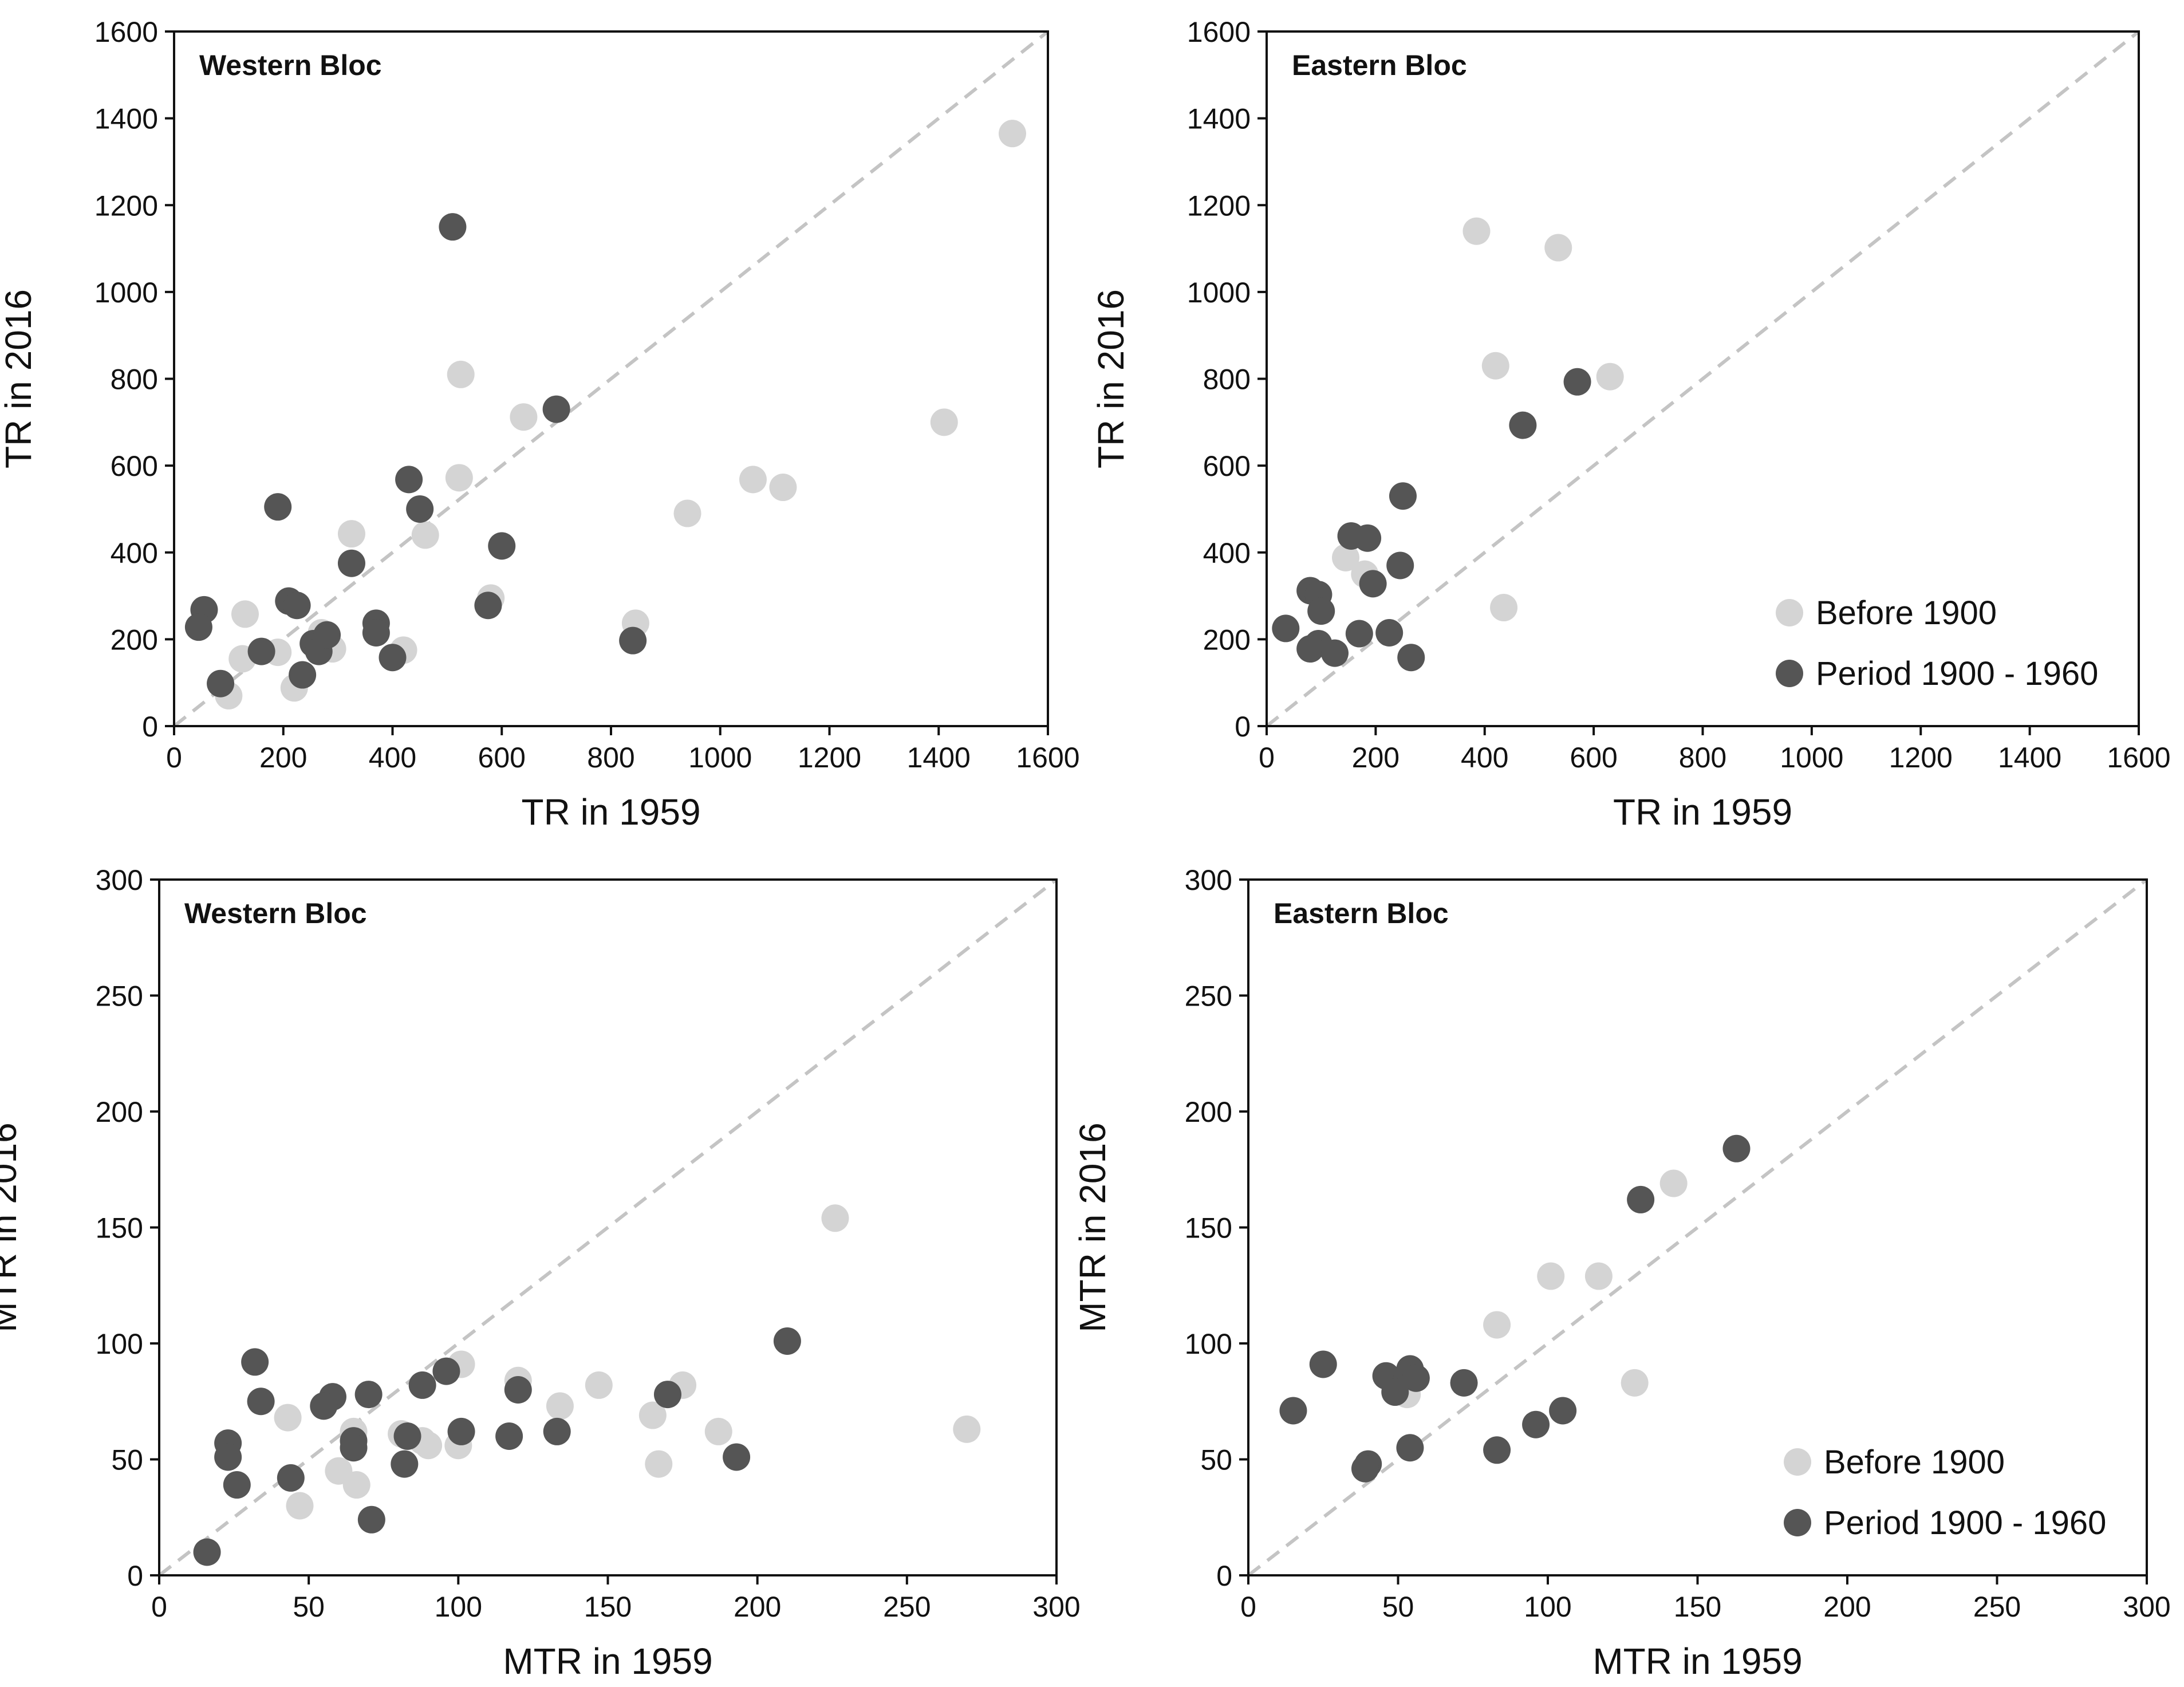 The width and height of the screenshot is (2184, 1687). I want to click on y-tick-label: 1200, so click(1219, 206).